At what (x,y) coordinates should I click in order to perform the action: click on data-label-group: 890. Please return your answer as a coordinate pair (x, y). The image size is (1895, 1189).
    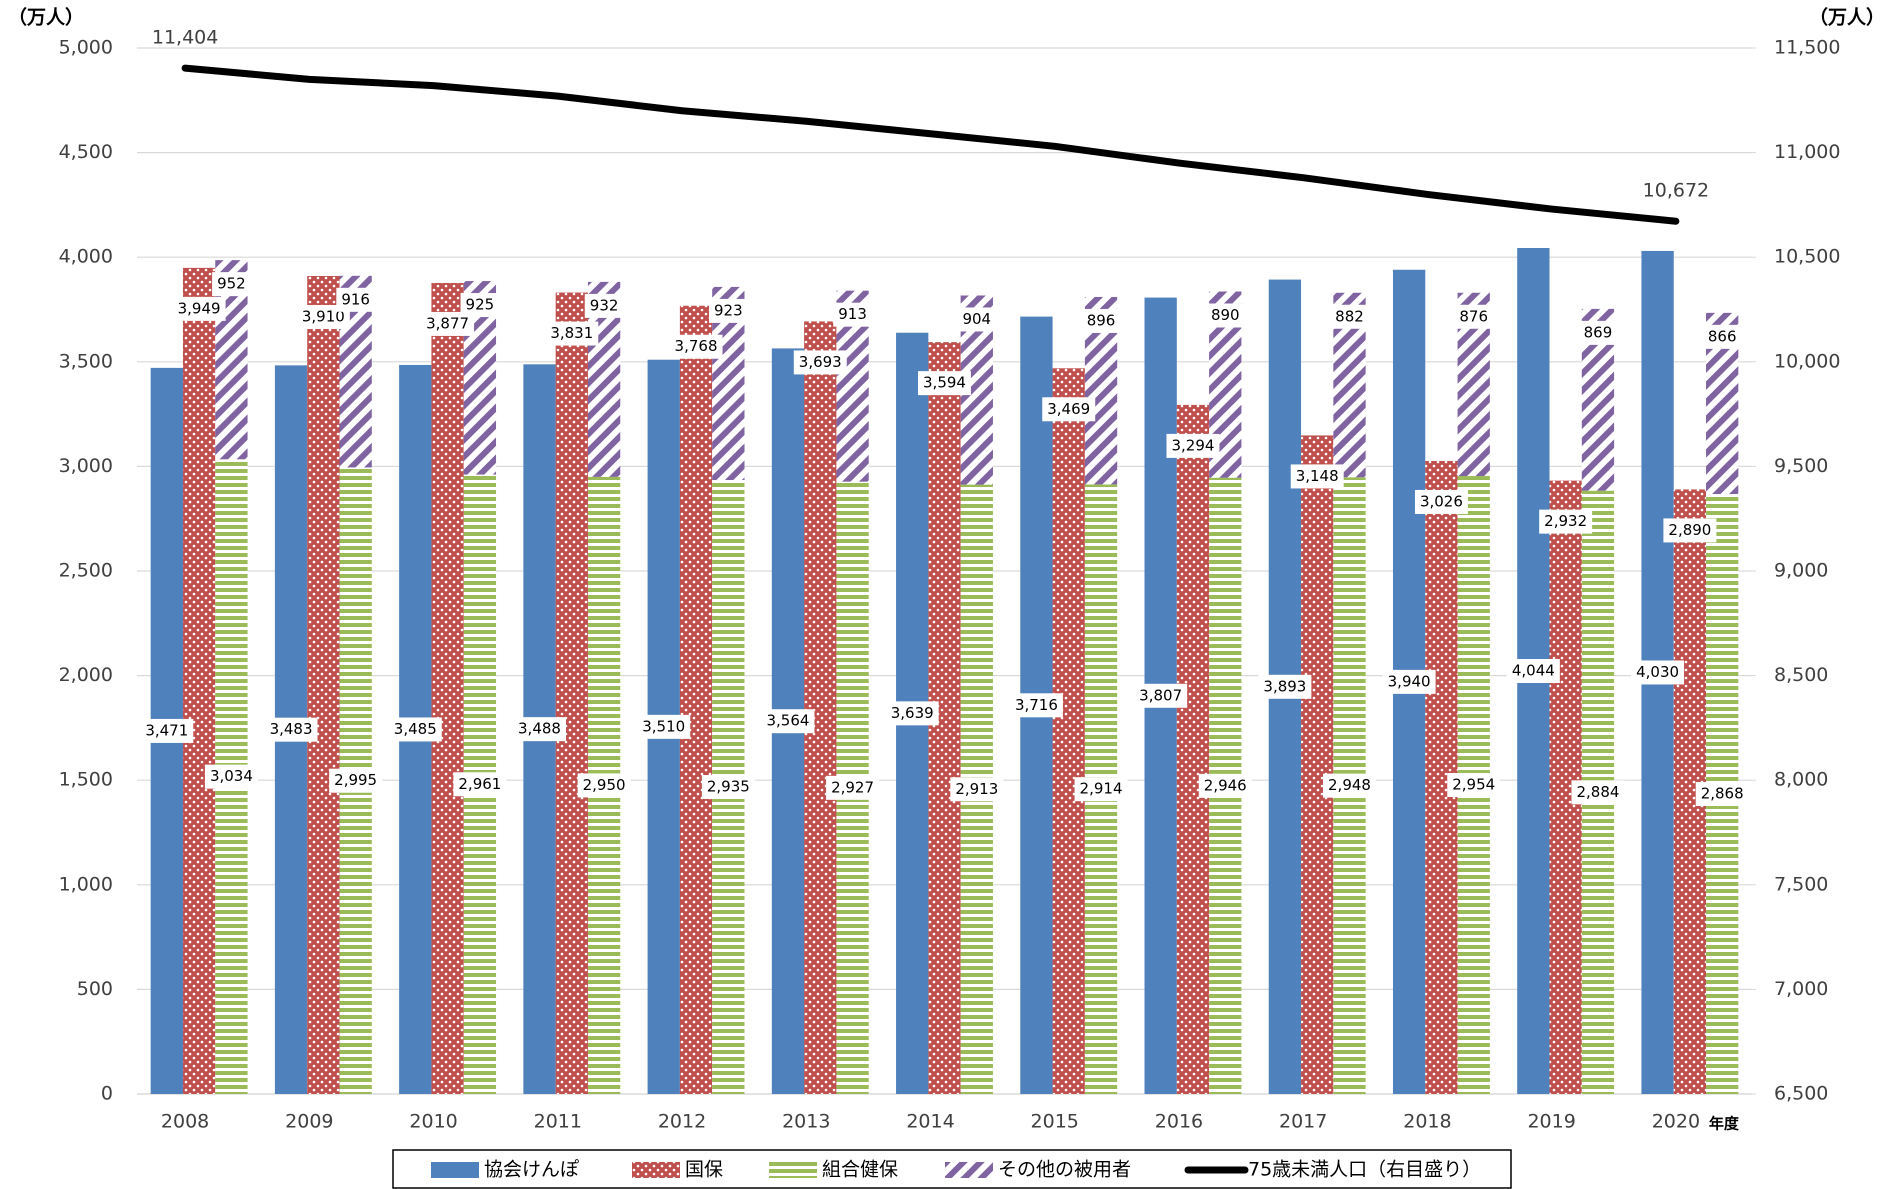
    Looking at the image, I should click on (1225, 315).